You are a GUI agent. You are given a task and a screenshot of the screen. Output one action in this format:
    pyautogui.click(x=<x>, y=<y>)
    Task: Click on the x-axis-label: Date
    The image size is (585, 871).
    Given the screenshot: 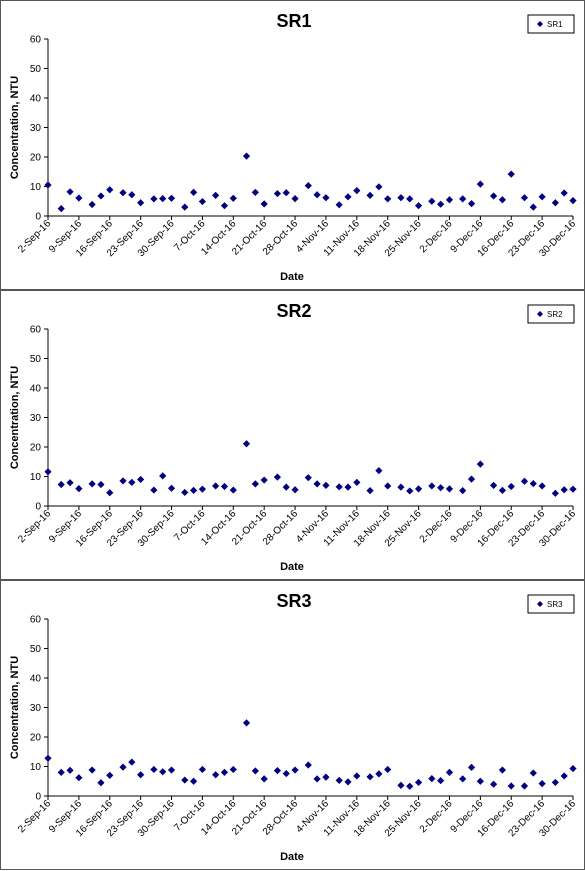 What is the action you would take?
    pyautogui.click(x=292, y=857)
    